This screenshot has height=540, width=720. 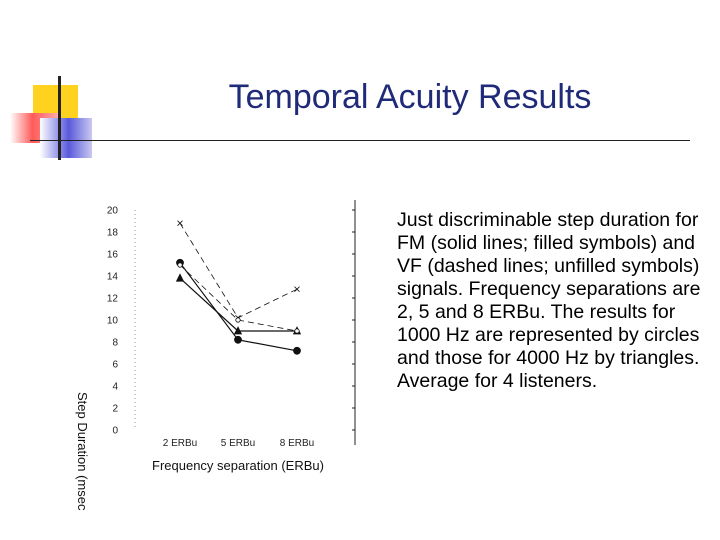 What do you see at coordinates (360, 140) in the screenshot?
I see `deco-horizontal-line` at bounding box center [360, 140].